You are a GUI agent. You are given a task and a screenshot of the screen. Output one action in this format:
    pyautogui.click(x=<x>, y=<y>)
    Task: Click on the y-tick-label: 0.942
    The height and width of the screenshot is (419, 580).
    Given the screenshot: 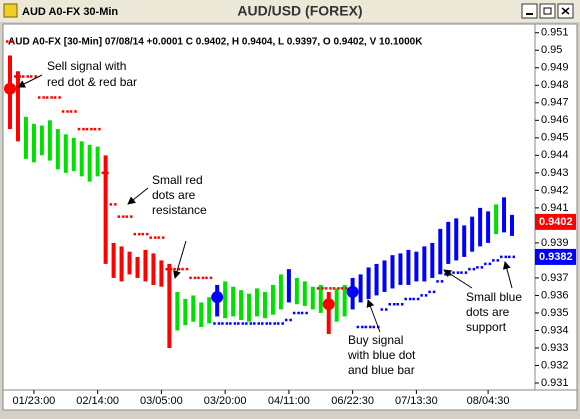 What is the action you would take?
    pyautogui.click(x=555, y=190)
    